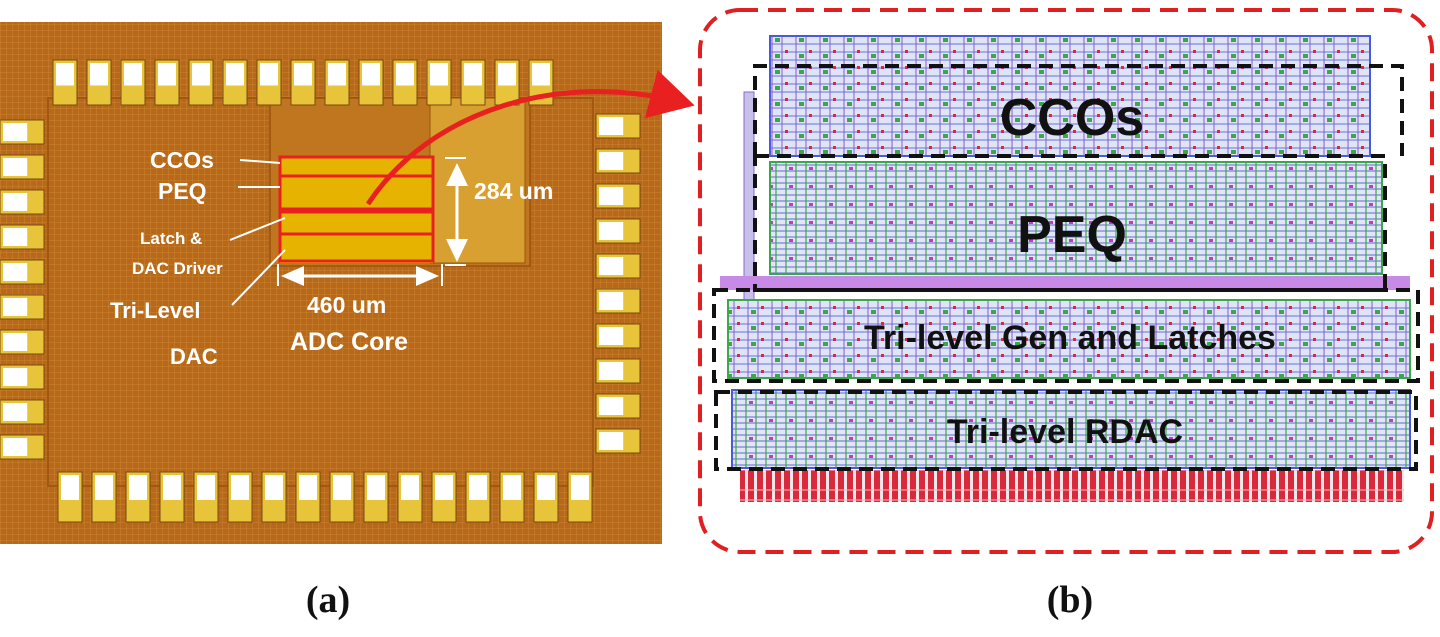 This screenshot has width=1440, height=637. What do you see at coordinates (427, 276) in the screenshot?
I see `width-dim-arrow-right` at bounding box center [427, 276].